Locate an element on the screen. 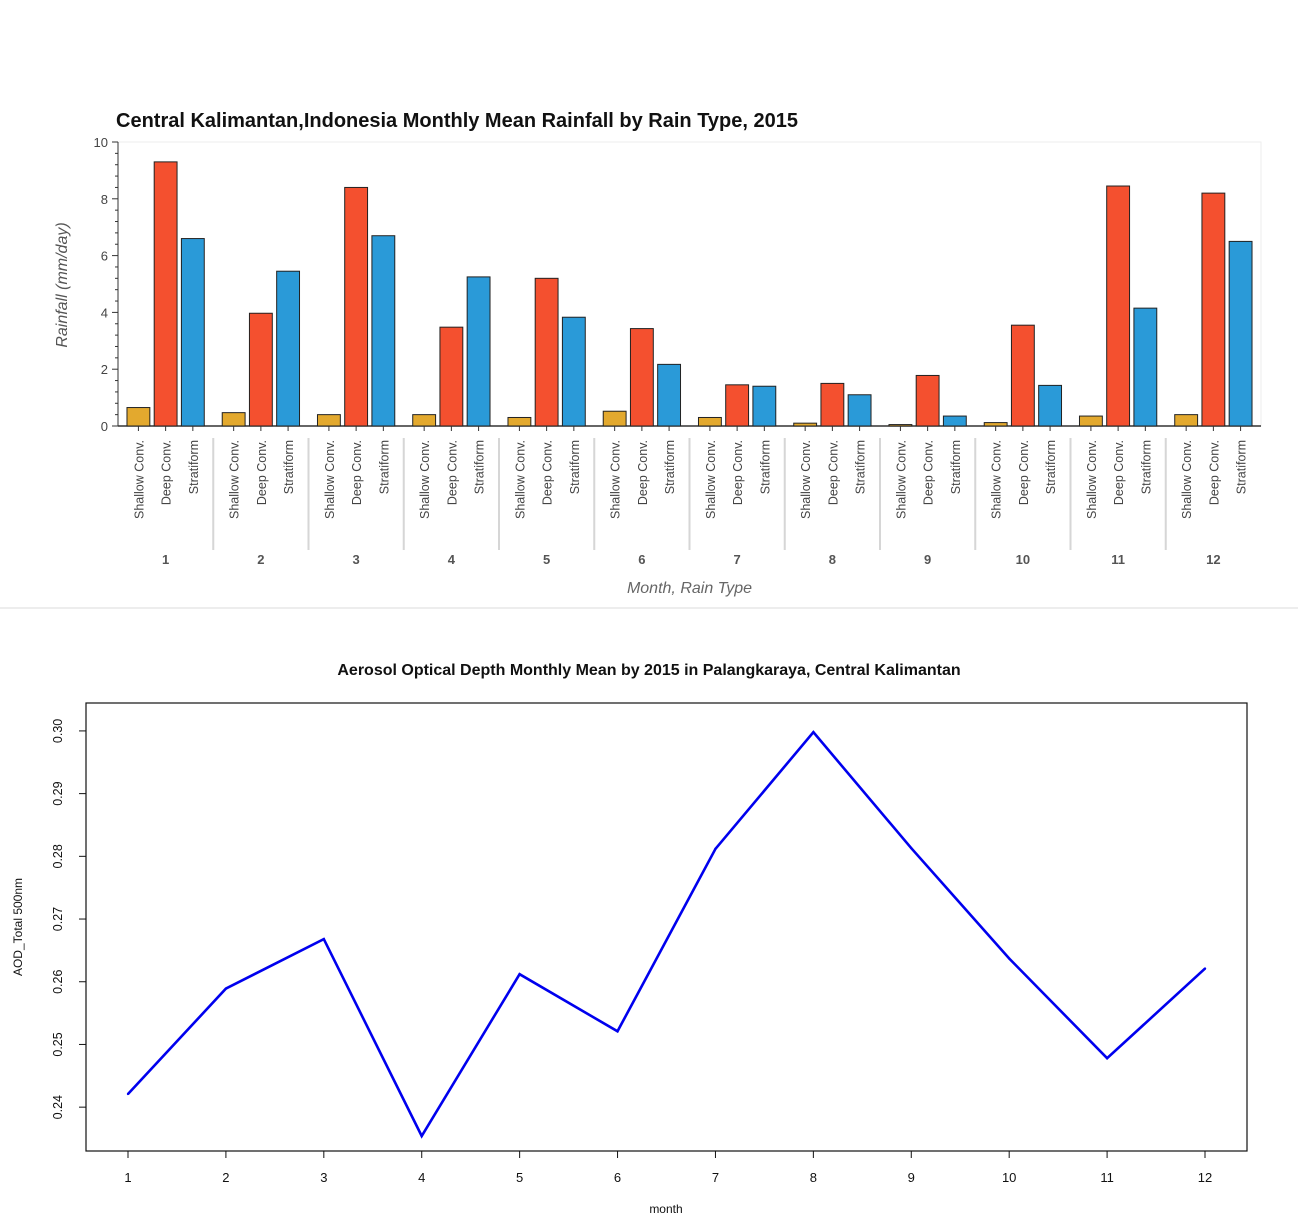 The width and height of the screenshot is (1298, 1228). x-tick-label: 11 is located at coordinates (1107, 1177).